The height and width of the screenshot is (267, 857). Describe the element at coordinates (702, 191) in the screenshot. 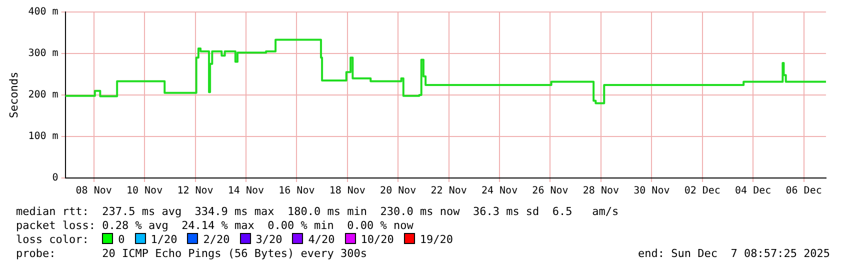

I see `x-tick-label: 02 Dec` at that location.